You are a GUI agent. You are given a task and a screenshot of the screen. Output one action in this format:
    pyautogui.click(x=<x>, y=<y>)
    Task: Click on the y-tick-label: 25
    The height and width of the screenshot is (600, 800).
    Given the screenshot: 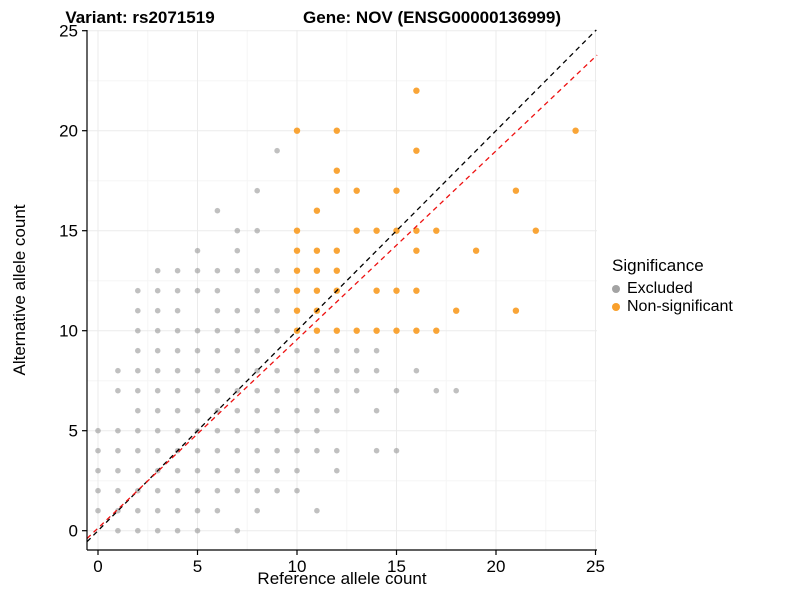 What is the action you would take?
    pyautogui.click(x=68, y=31)
    